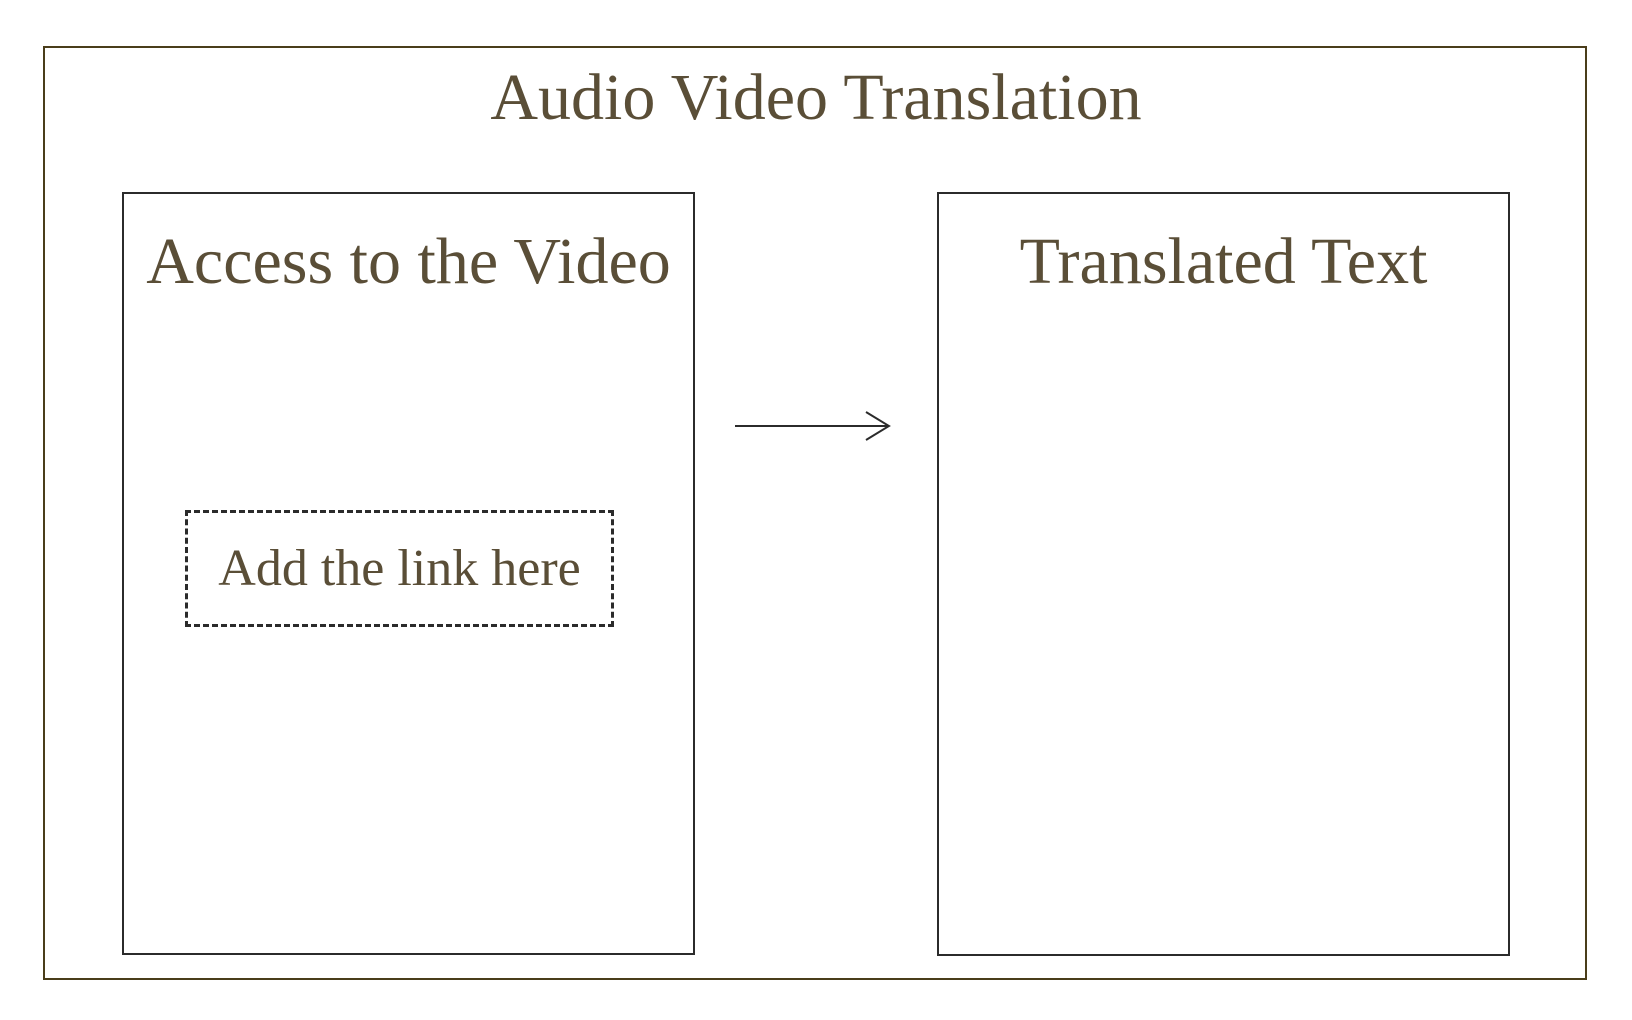 The height and width of the screenshot is (1020, 1632). Describe the element at coordinates (408, 261) in the screenshot. I see `video-access-title: Access to the Video` at that location.